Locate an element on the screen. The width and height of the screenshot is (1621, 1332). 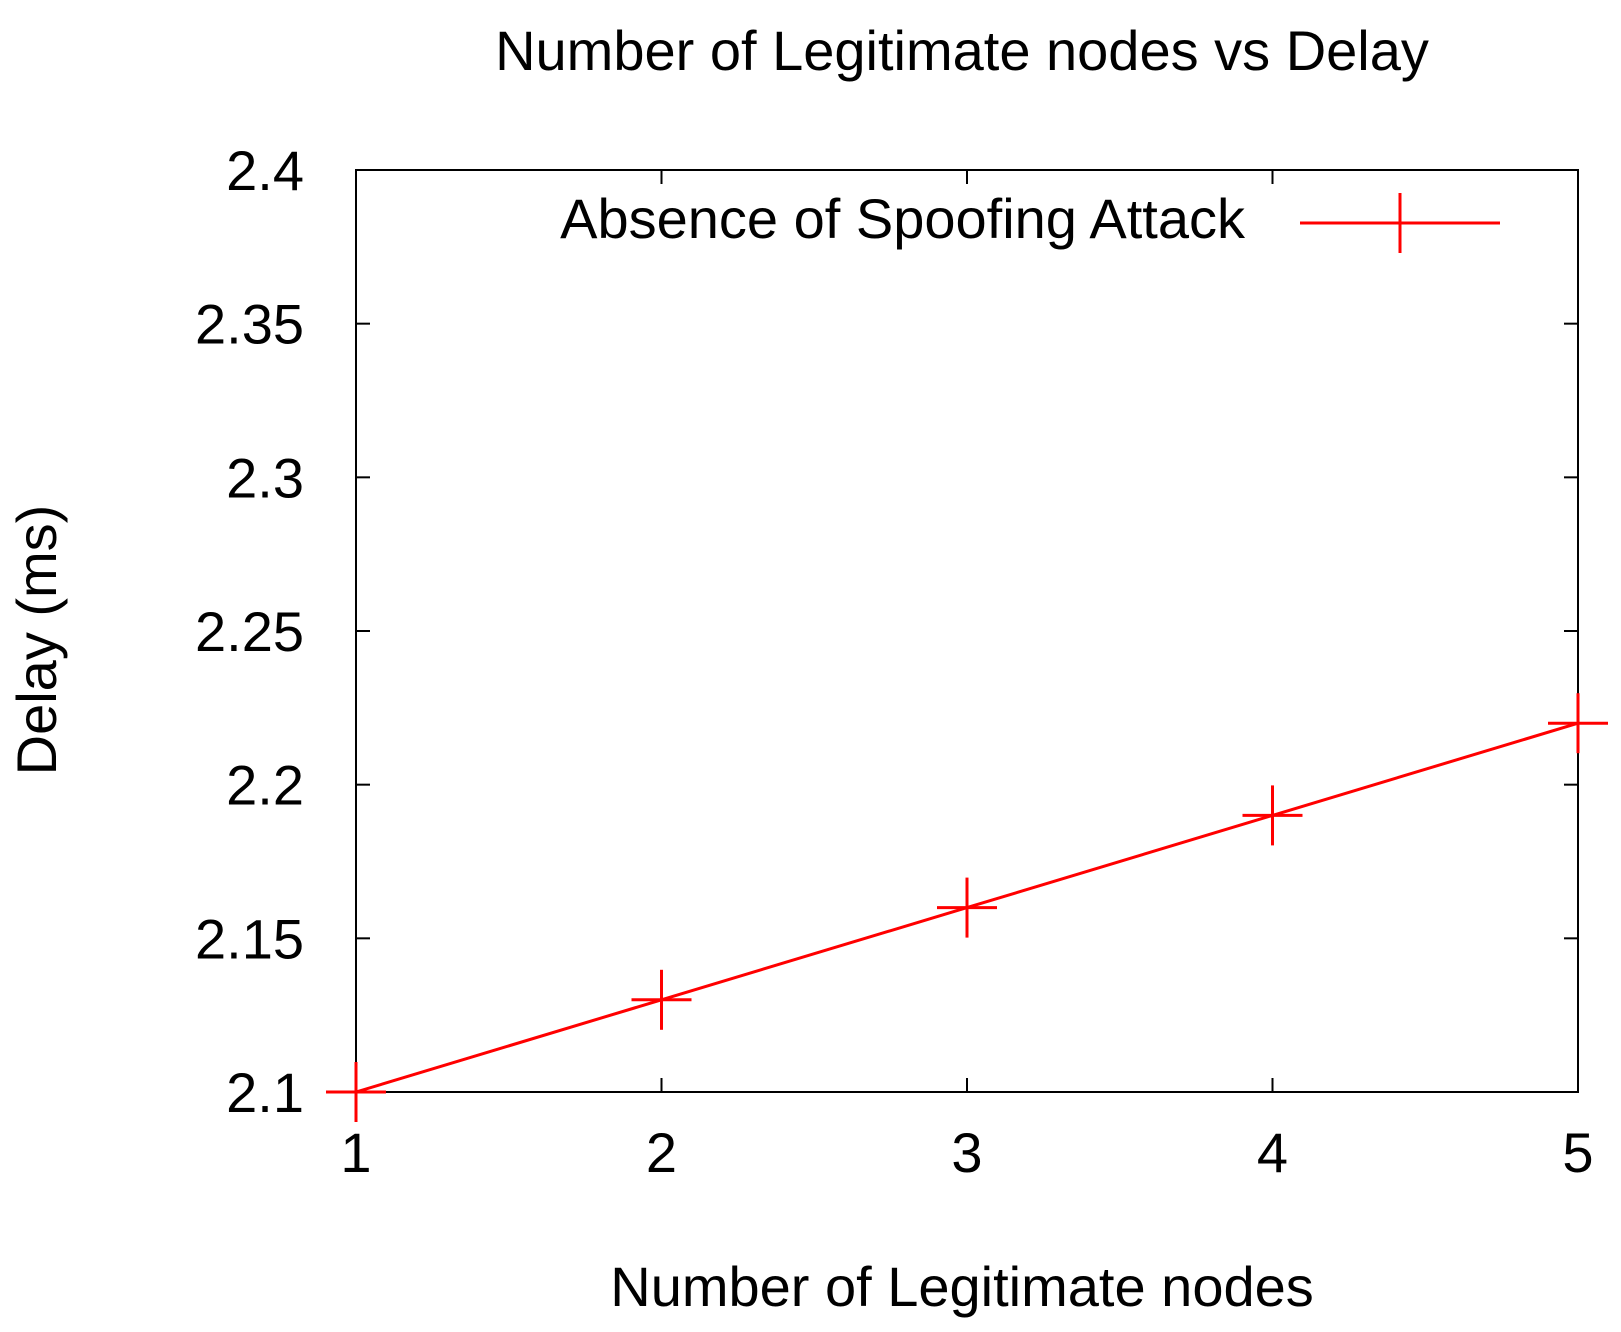
x-tick-label: 1 is located at coordinates (355, 1152).